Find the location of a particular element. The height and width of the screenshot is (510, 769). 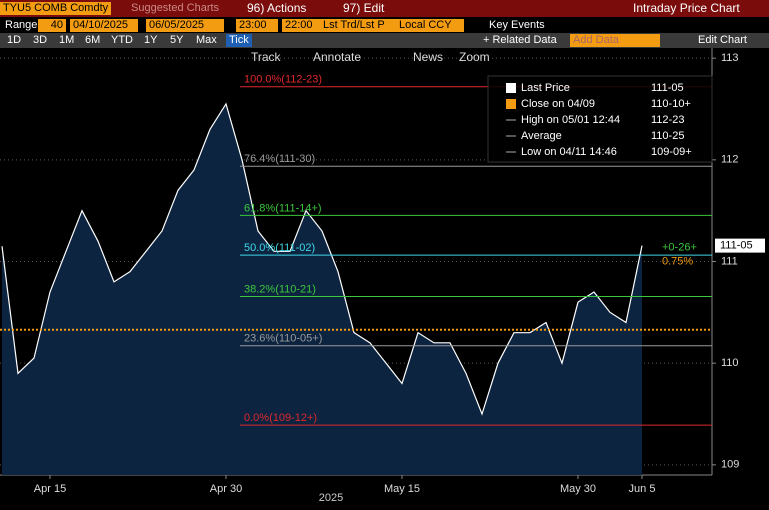

period-button: 6M is located at coordinates (93, 40).